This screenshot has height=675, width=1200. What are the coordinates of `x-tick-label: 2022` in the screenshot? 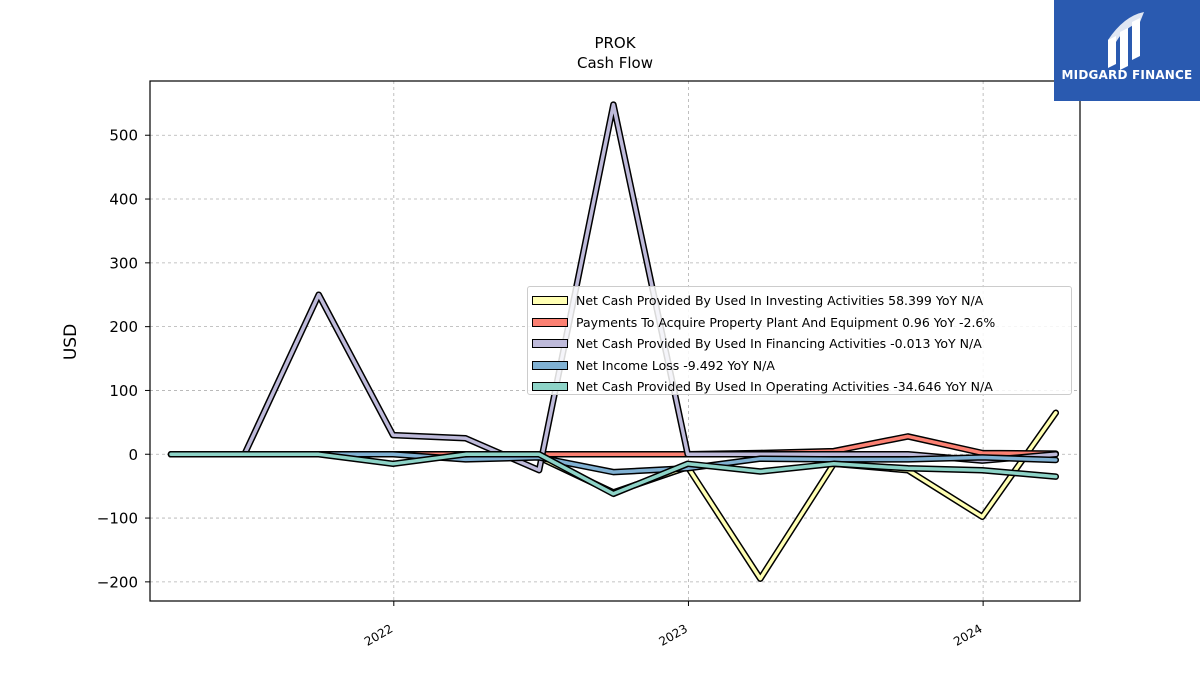 It's located at (378, 634).